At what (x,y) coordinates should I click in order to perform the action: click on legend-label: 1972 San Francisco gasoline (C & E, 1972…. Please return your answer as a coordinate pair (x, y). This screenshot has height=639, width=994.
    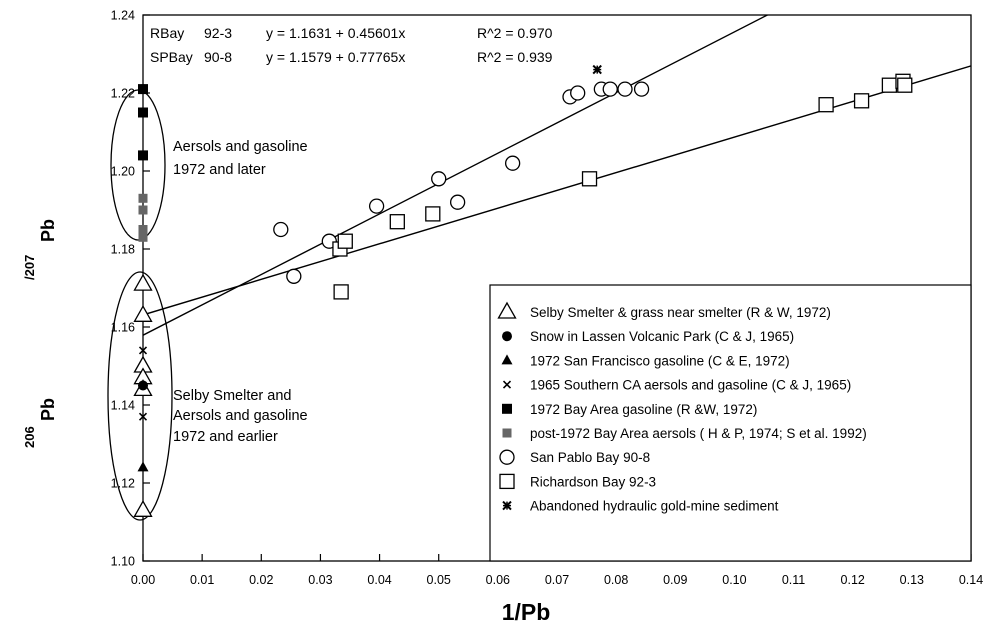
    Looking at the image, I should click on (660, 360).